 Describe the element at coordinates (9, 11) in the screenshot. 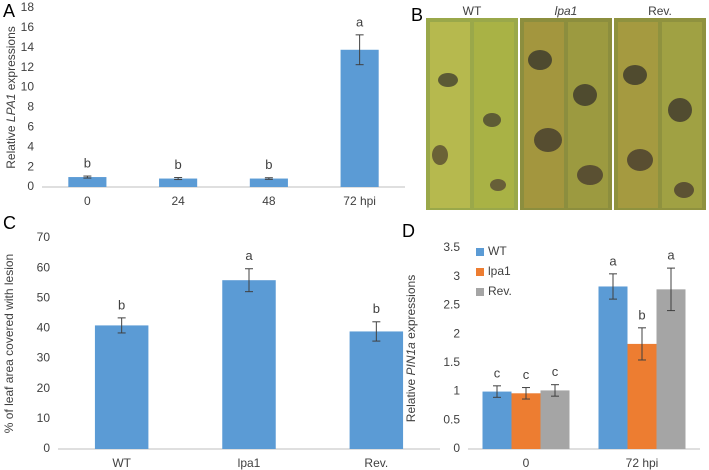

I see `panel-letter: A` at that location.